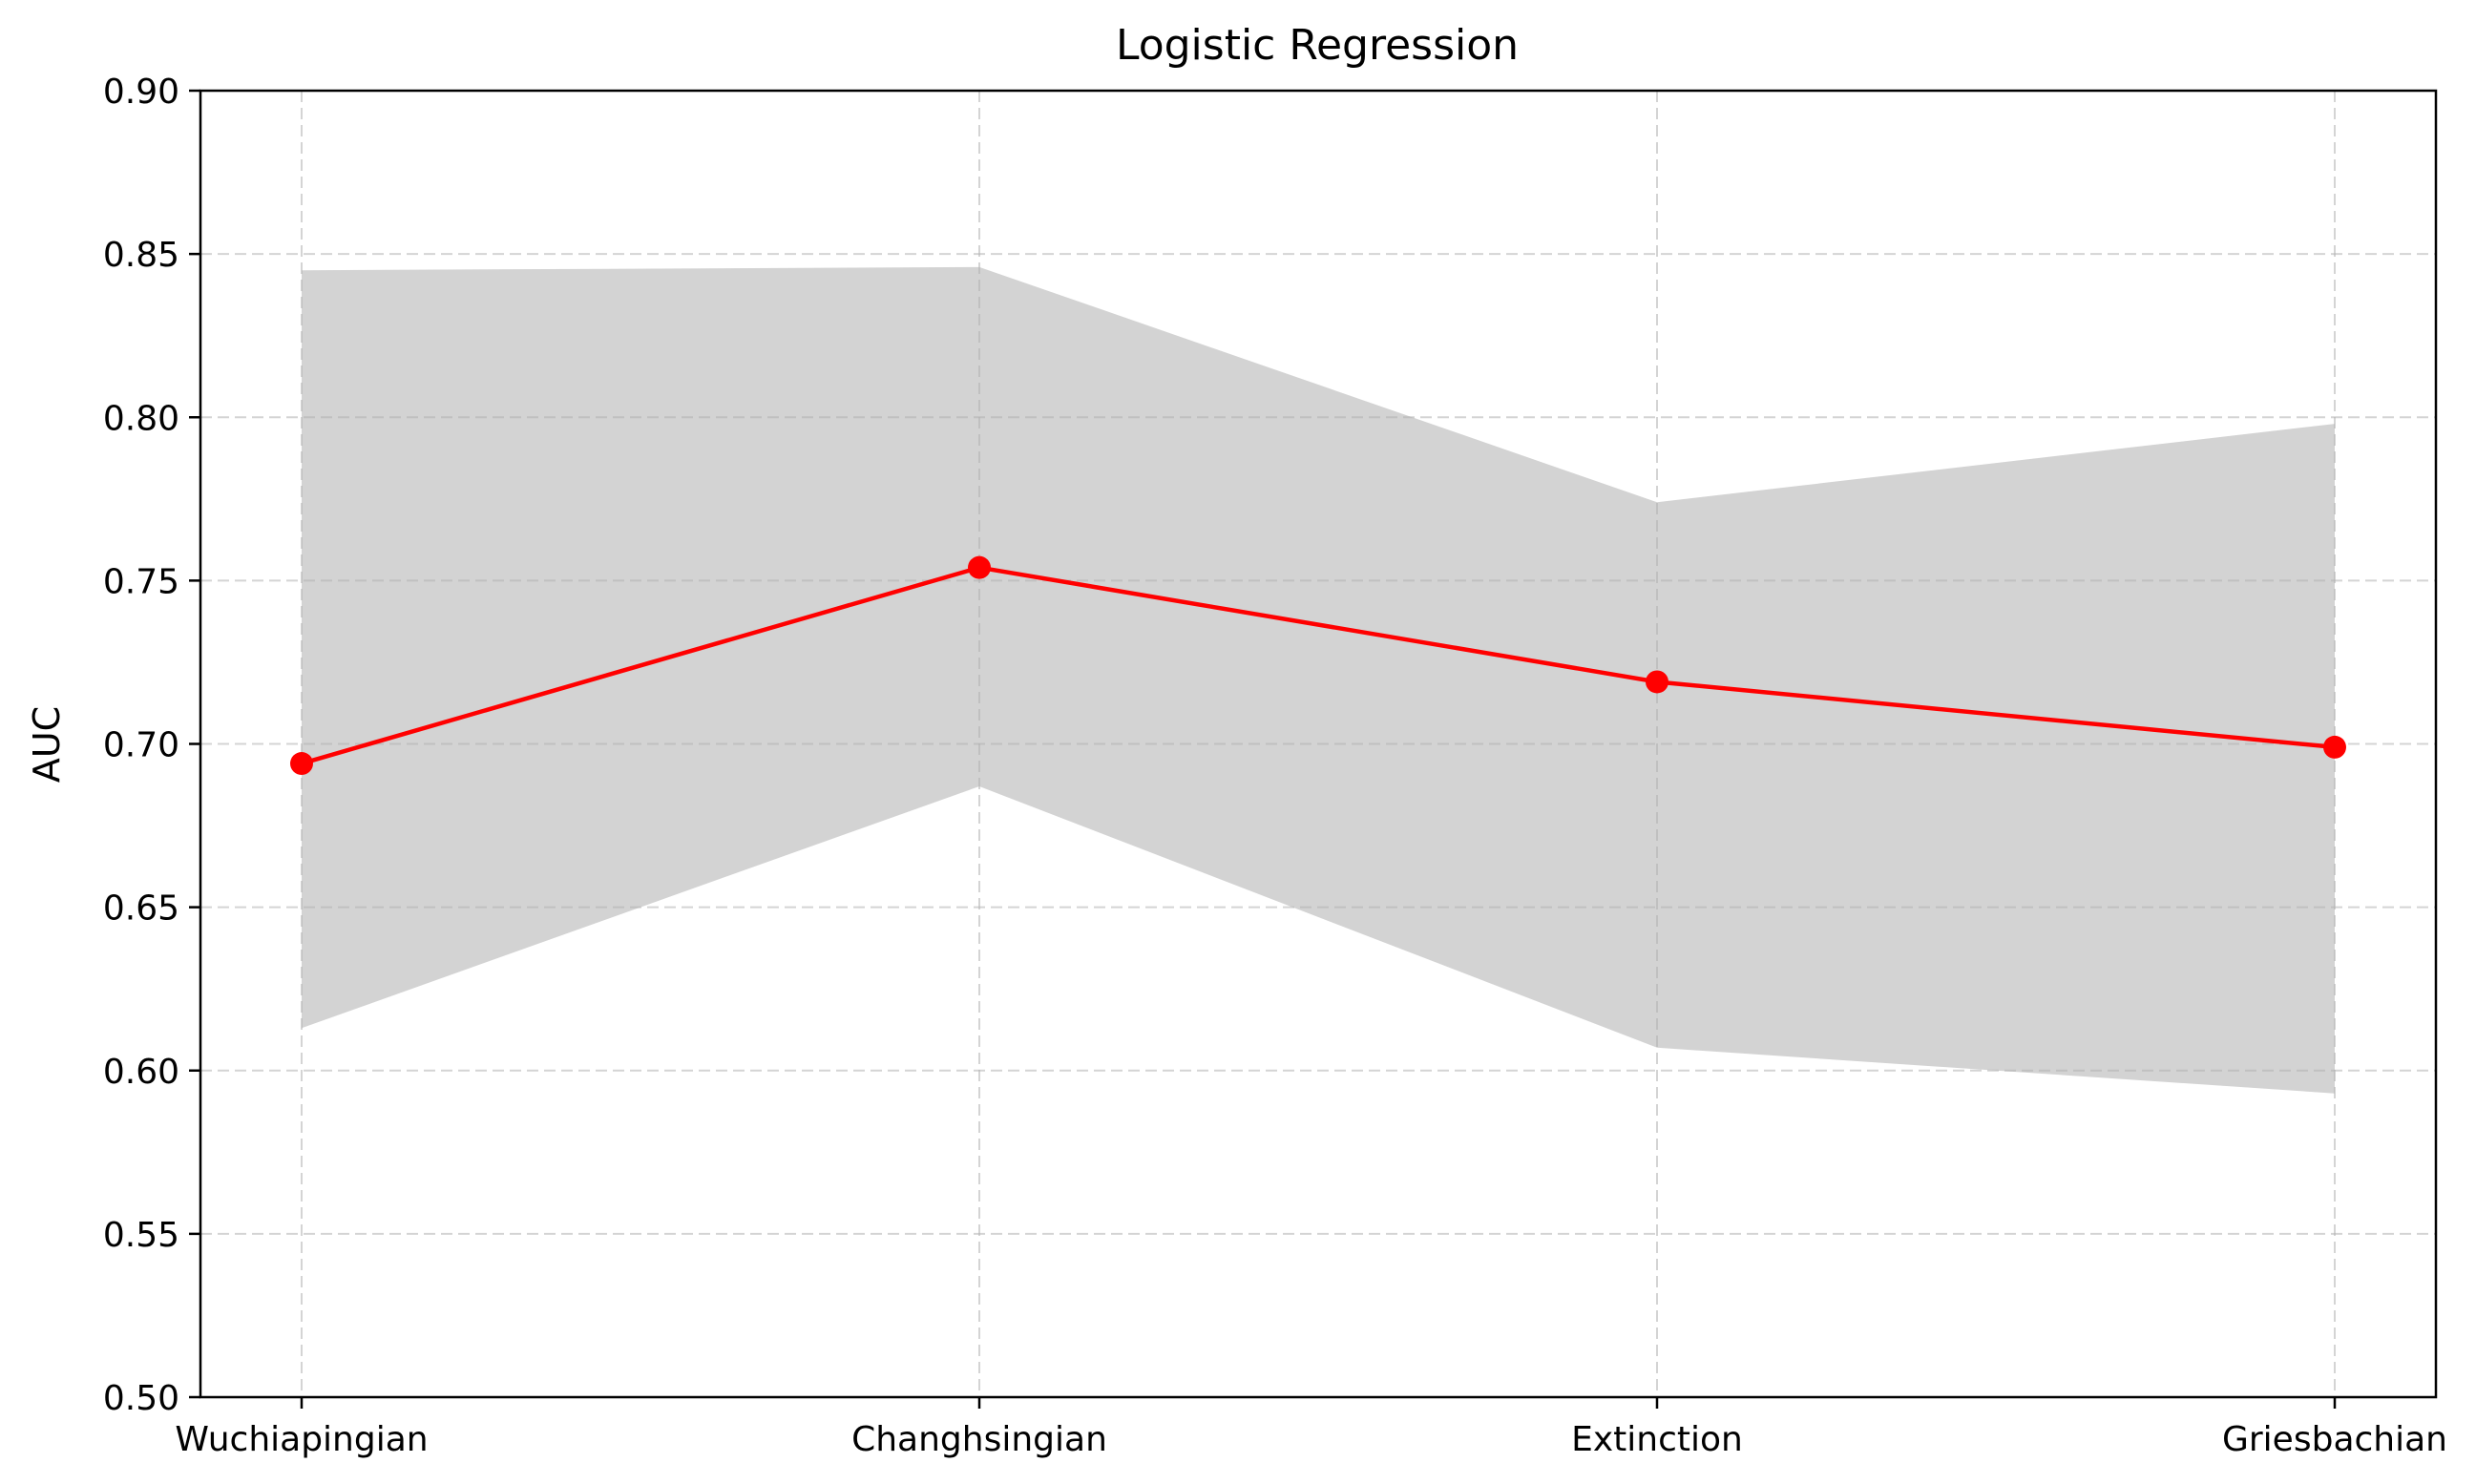 This screenshot has width=2476, height=1484. Describe the element at coordinates (1318, 665) in the screenshot. I see `series-line` at that location.